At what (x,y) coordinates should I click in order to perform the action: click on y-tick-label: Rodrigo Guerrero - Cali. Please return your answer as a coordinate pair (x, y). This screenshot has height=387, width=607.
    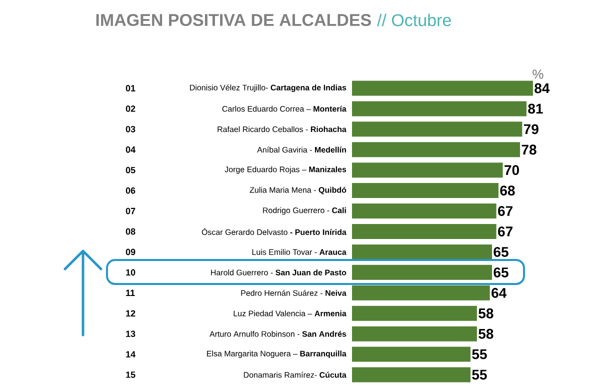
    Looking at the image, I should click on (304, 211).